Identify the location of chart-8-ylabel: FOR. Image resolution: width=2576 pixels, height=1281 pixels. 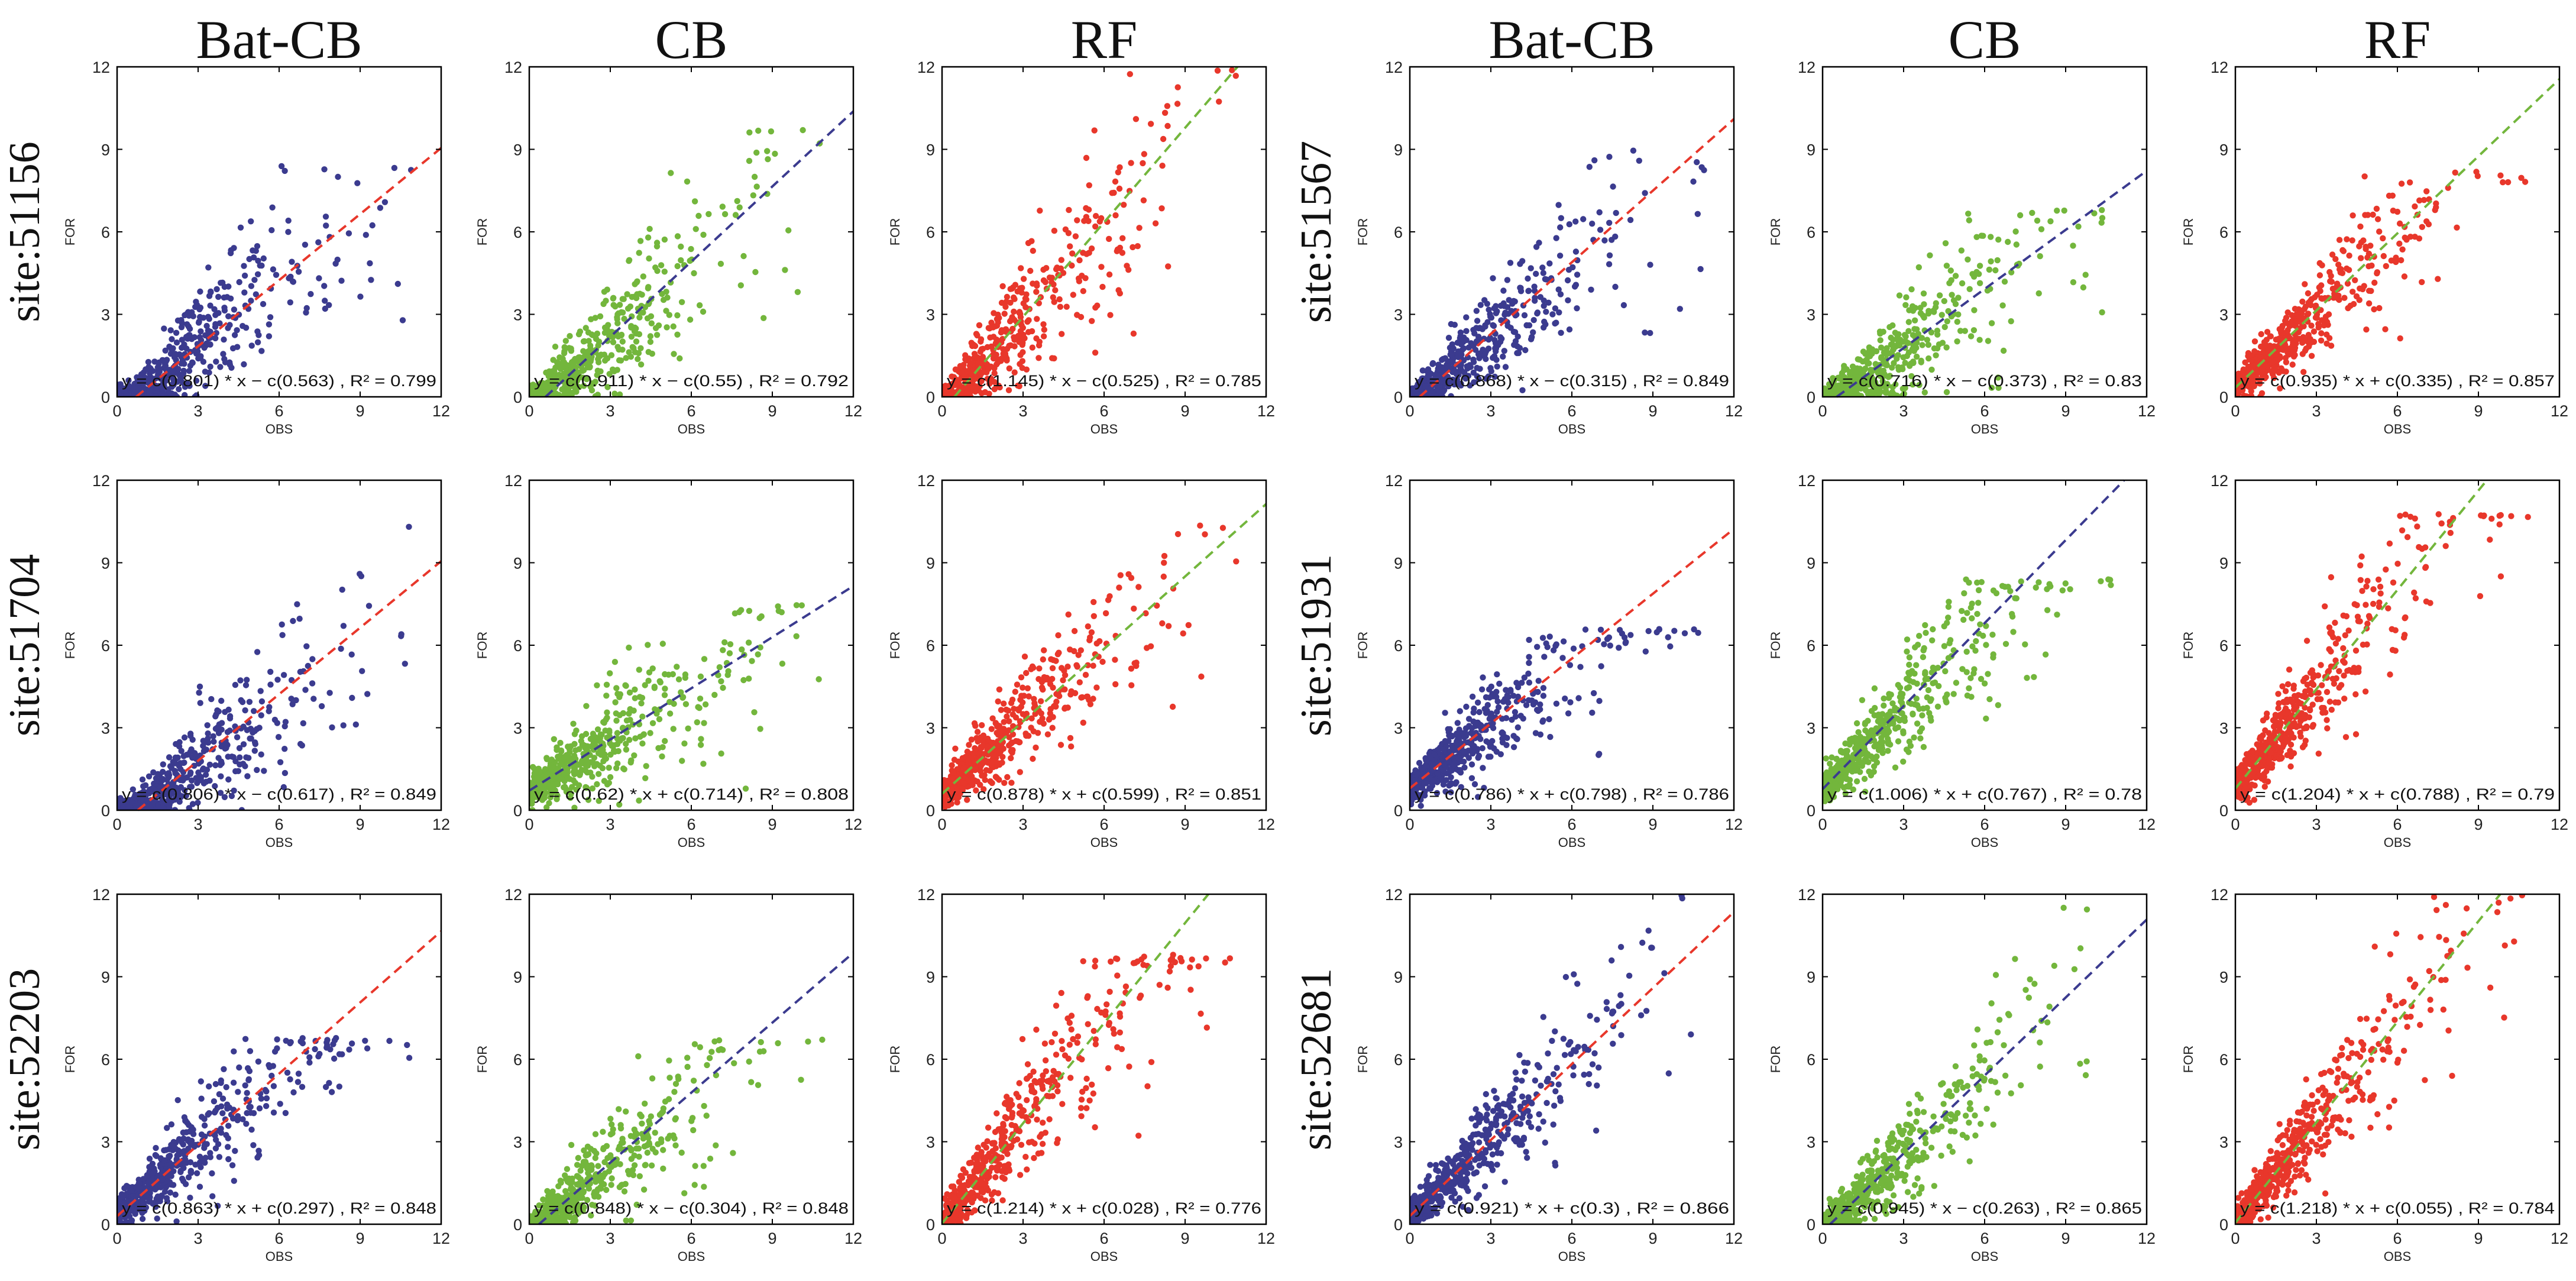
(483, 646).